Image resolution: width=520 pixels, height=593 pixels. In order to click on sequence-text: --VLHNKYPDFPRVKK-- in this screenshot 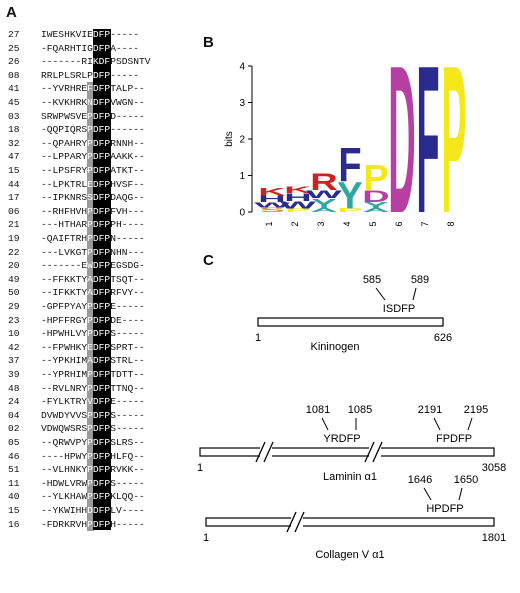, I will do `click(93, 470)`.